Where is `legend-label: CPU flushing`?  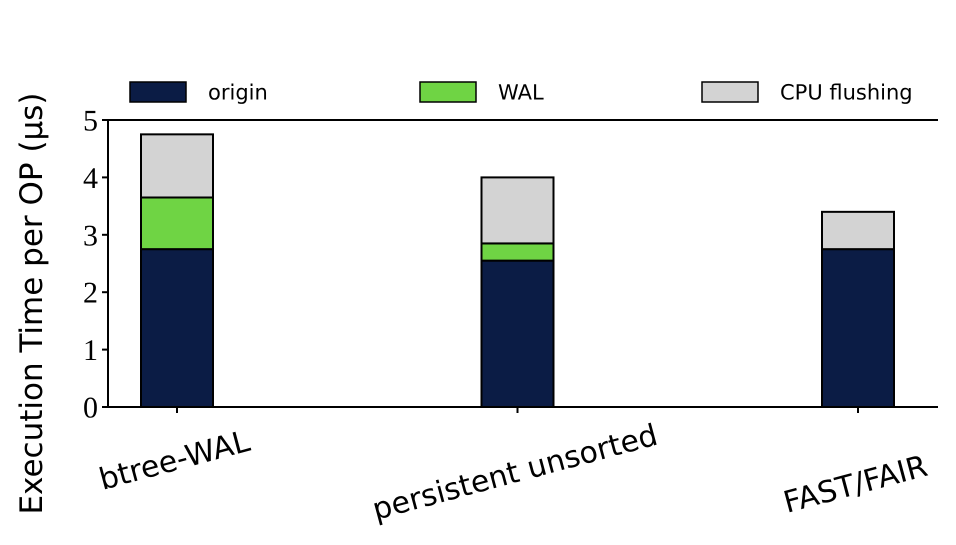 legend-label: CPU flushing is located at coordinates (846, 92).